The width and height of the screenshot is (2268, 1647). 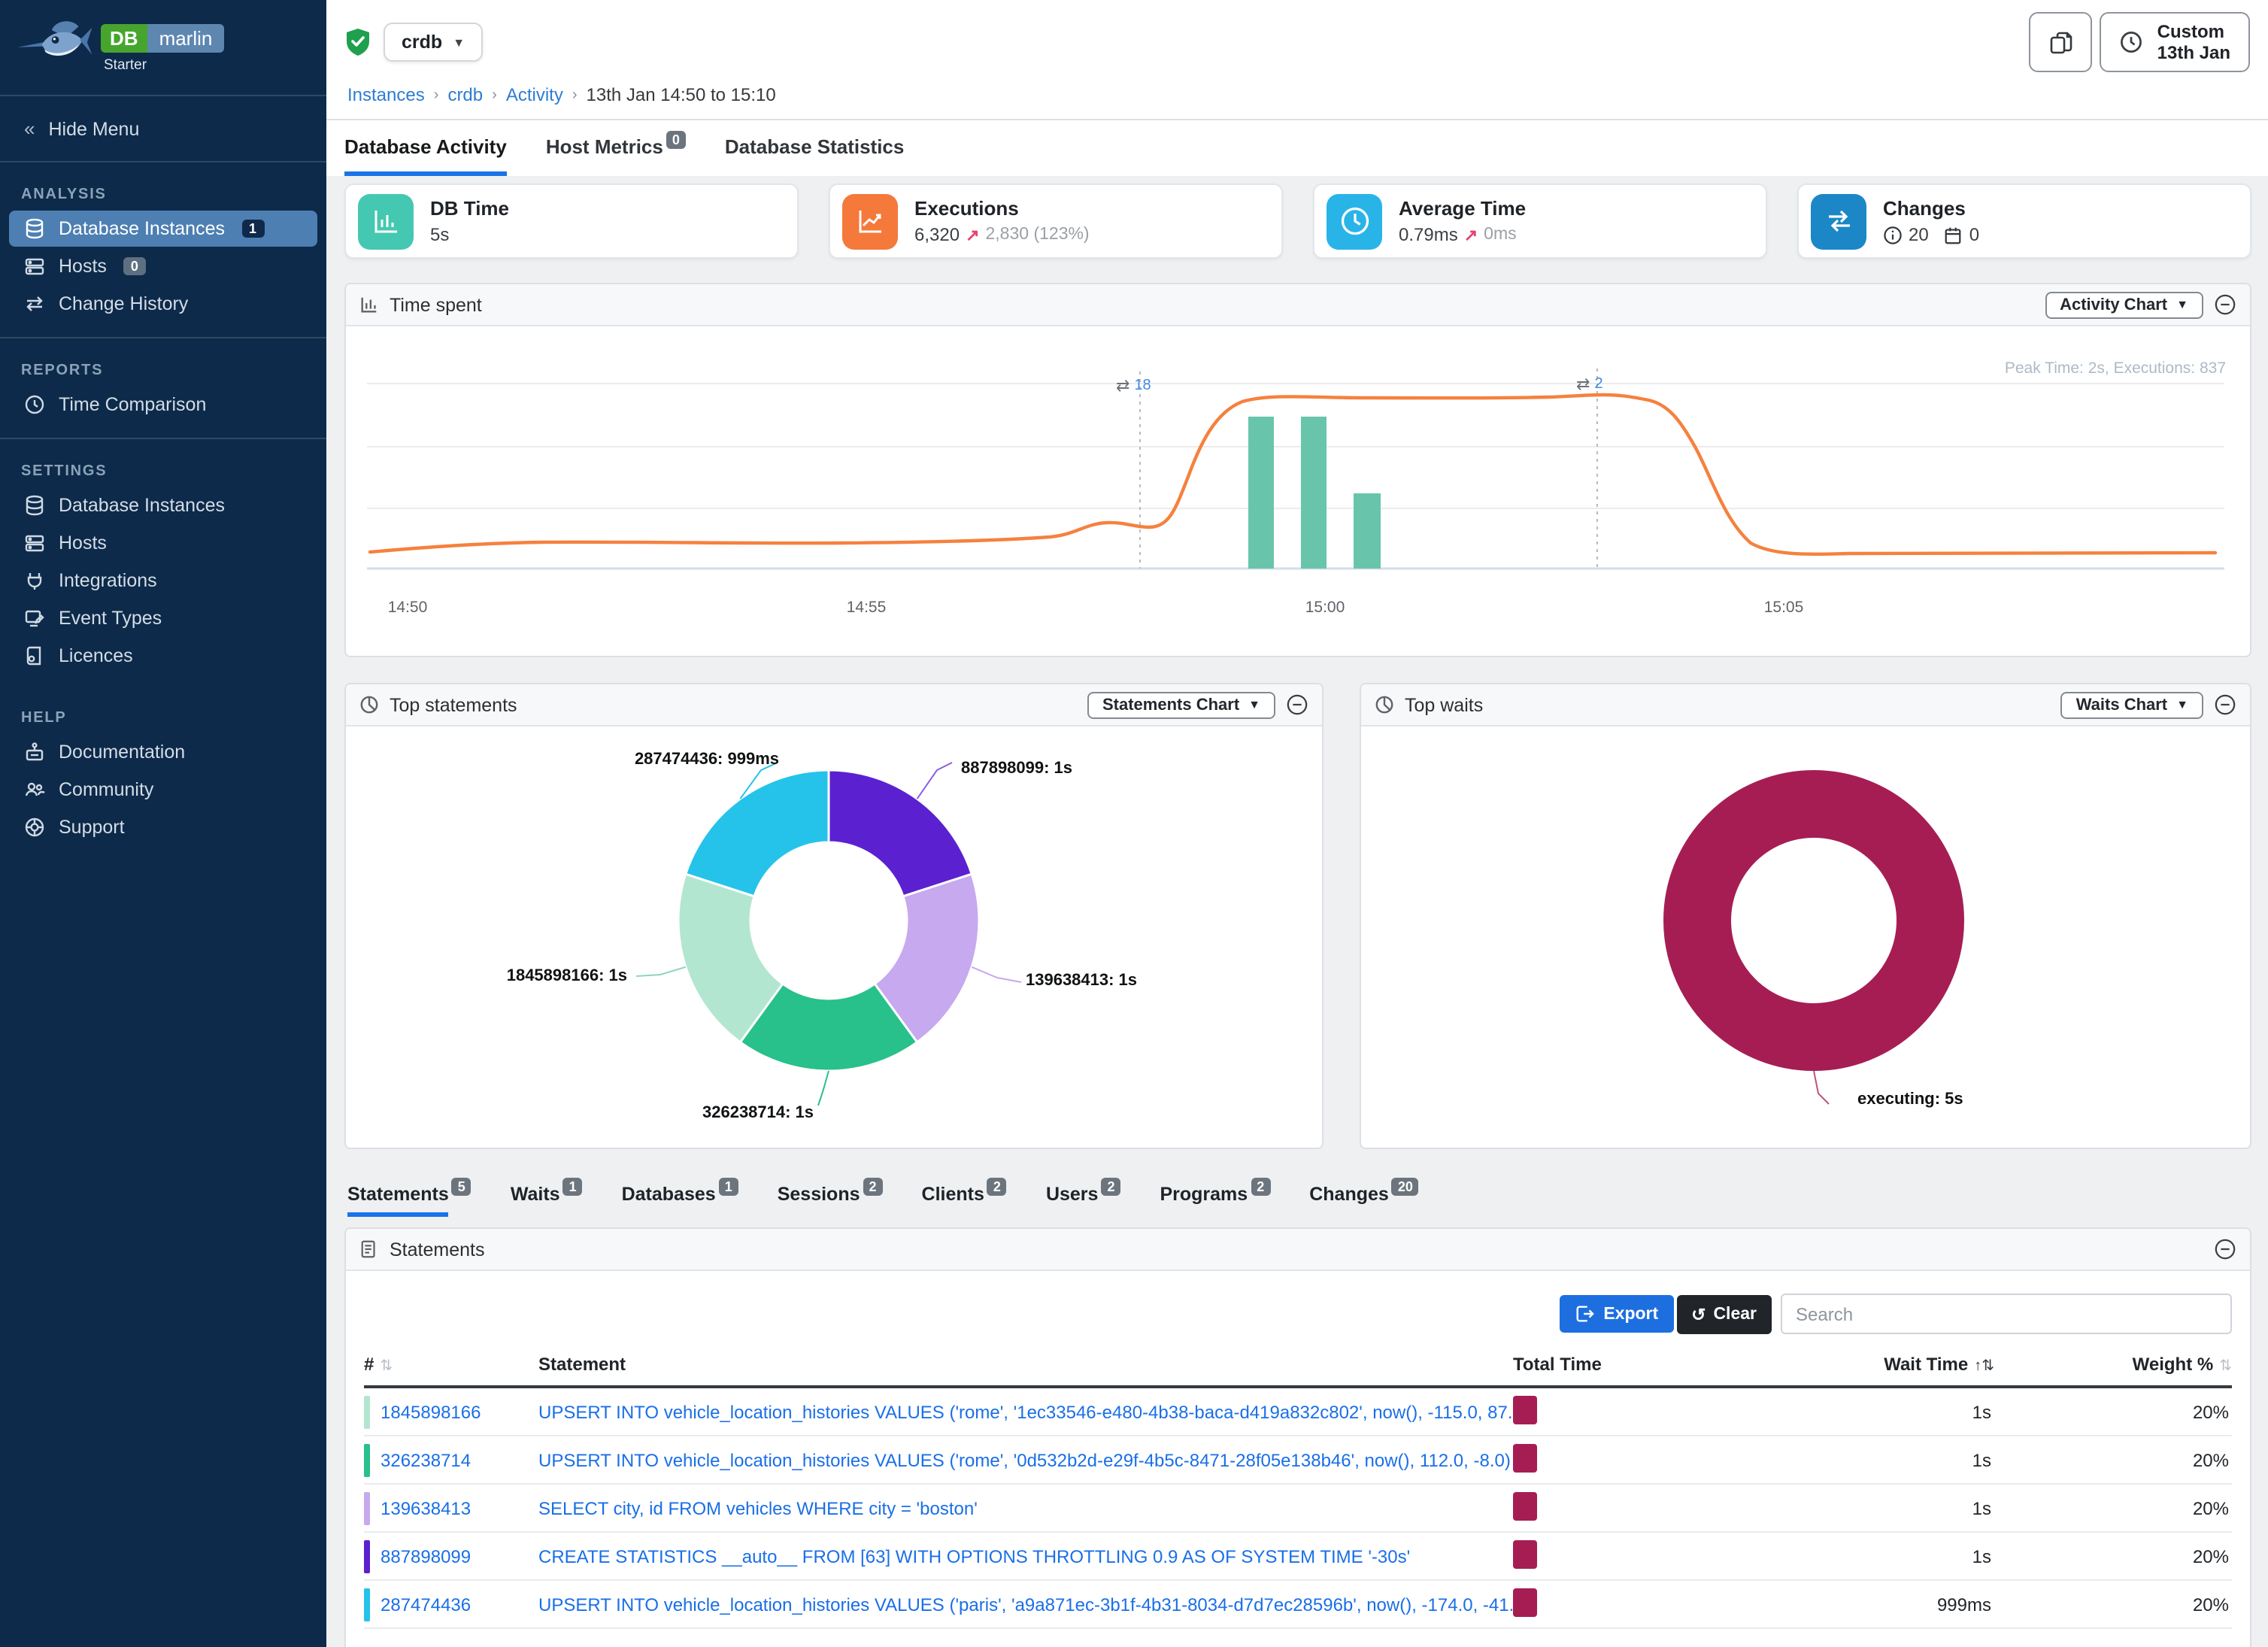 I want to click on statement-id-link: 887898099, so click(x=426, y=1556).